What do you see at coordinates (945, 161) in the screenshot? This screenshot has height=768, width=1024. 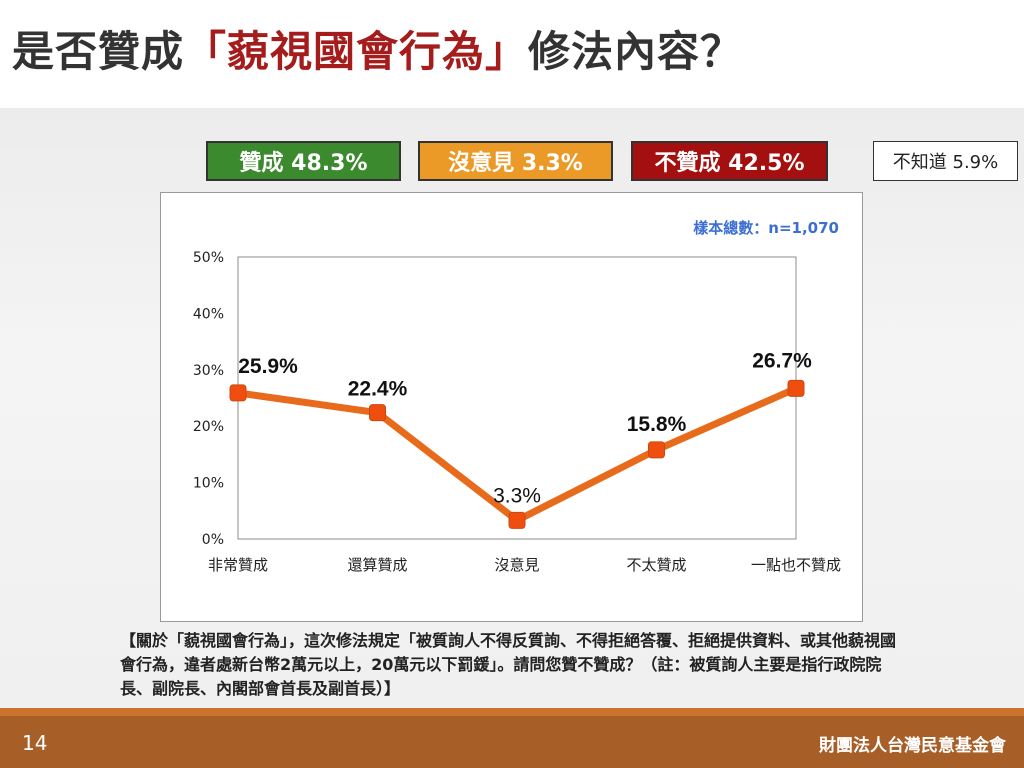 I see `summary-unknown-box: 不知道 5.9%` at bounding box center [945, 161].